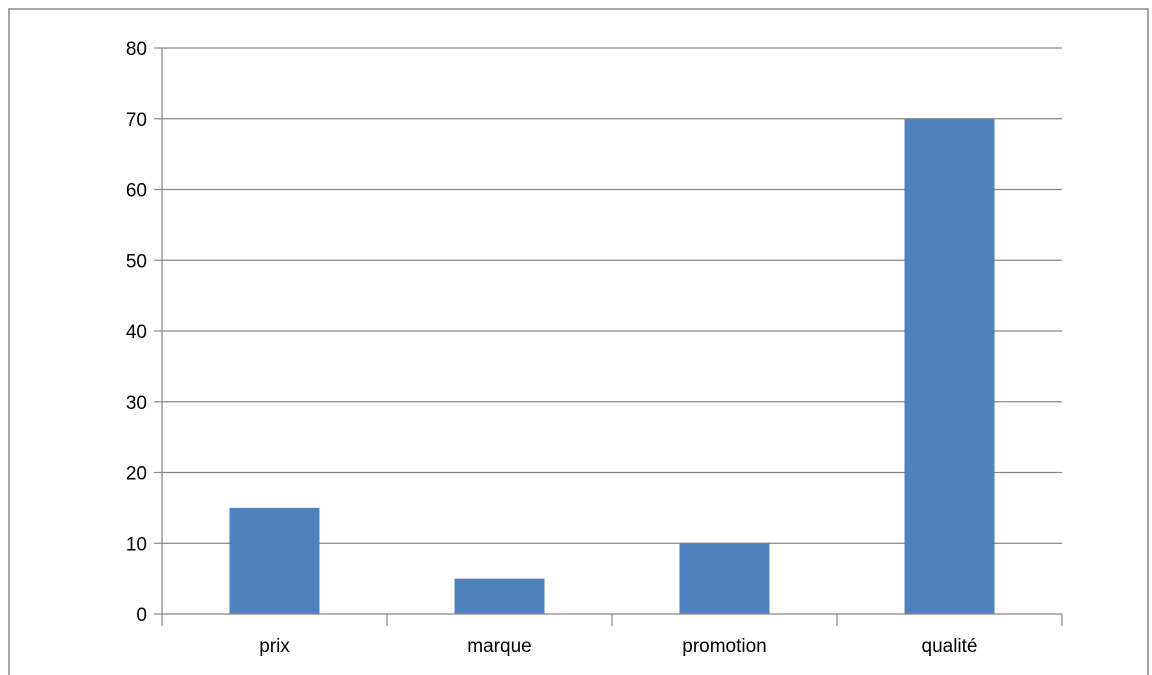  Describe the element at coordinates (136, 403) in the screenshot. I see `y-tick-label: 30` at that location.